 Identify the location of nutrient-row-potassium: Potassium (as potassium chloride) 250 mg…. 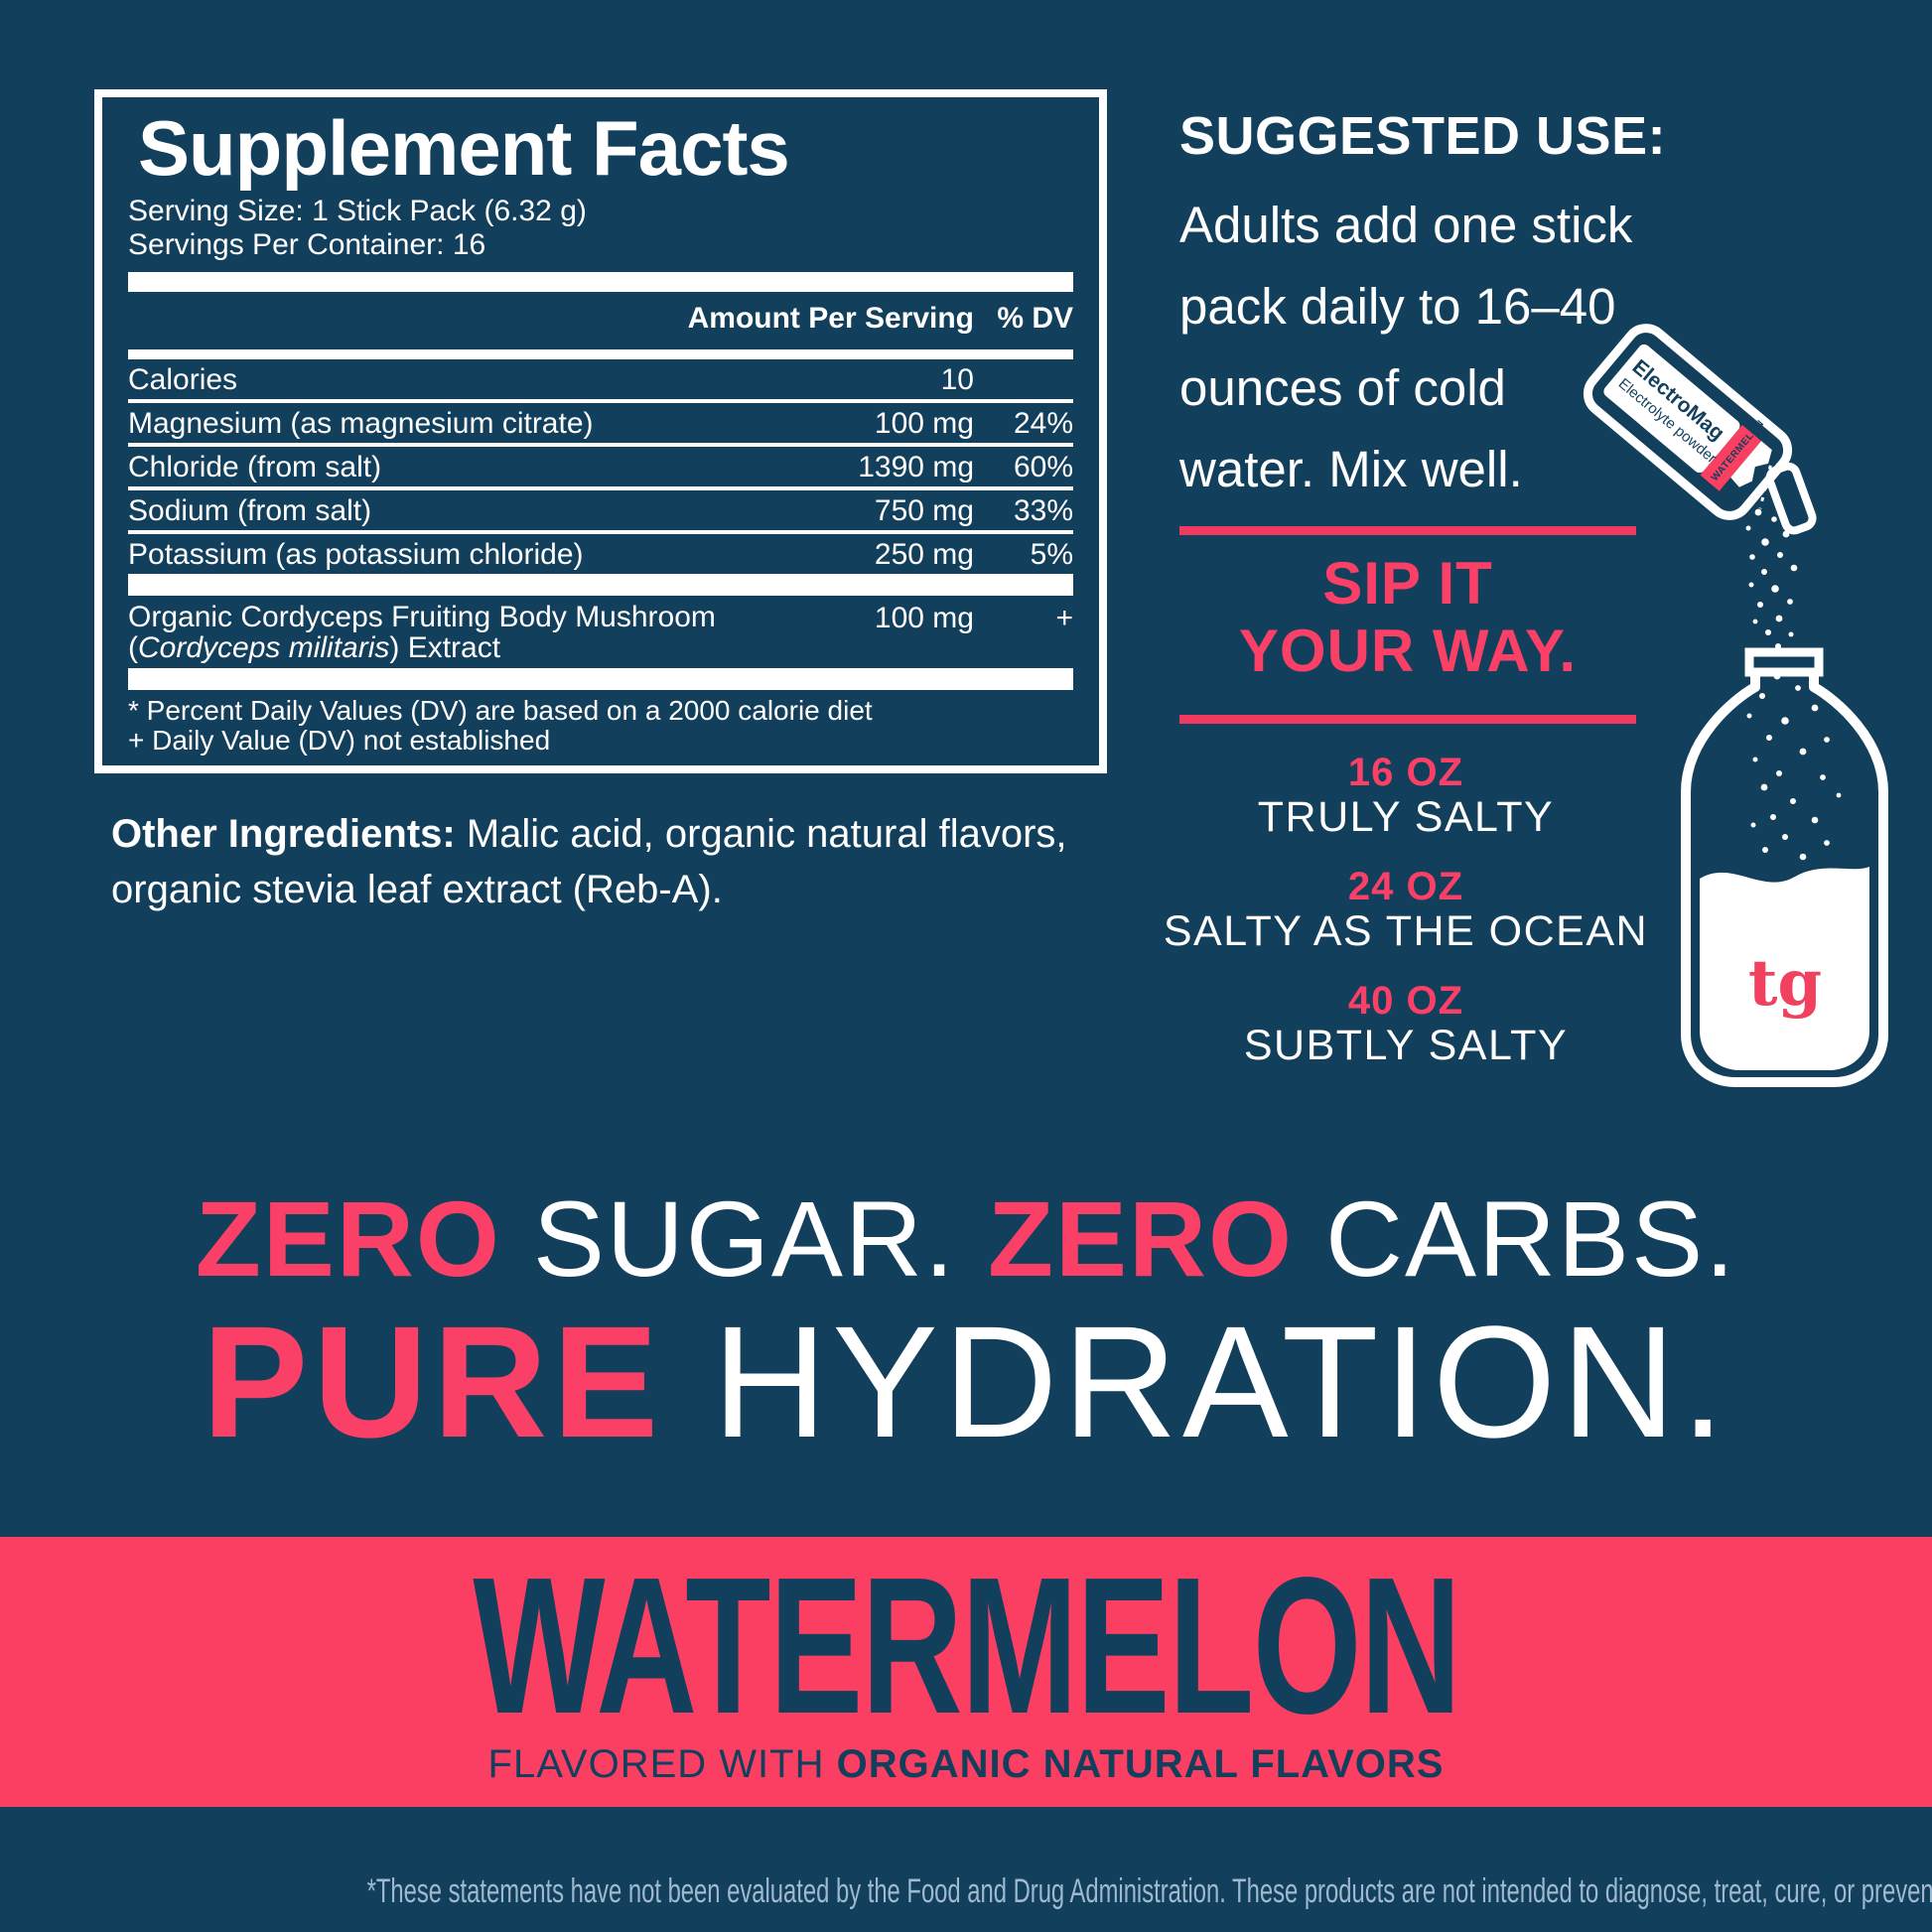
(601, 554).